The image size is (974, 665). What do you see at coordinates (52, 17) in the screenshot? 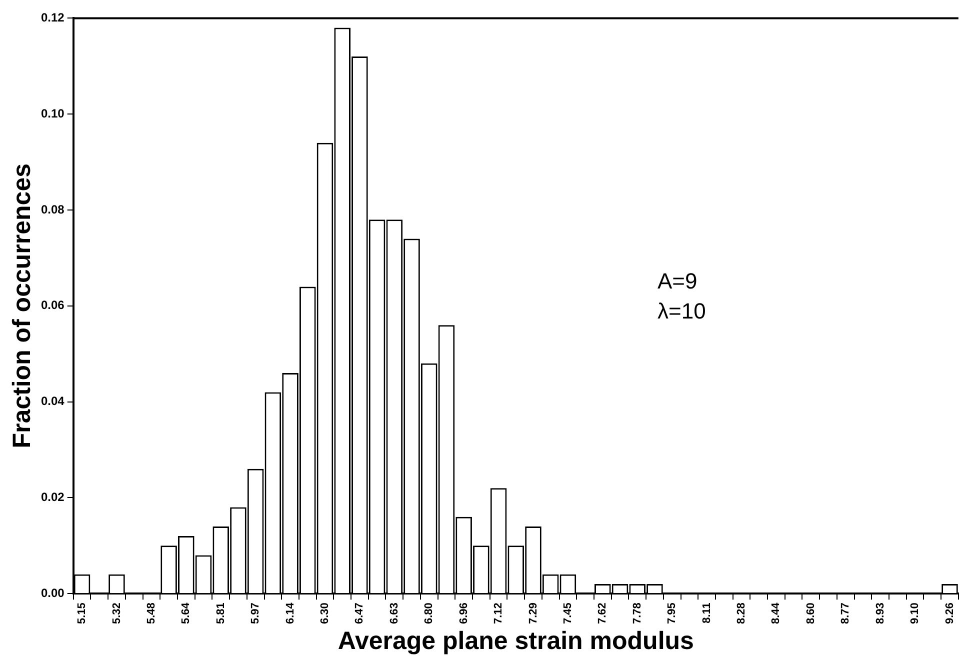
I see `y-tick-label: 0.12` at bounding box center [52, 17].